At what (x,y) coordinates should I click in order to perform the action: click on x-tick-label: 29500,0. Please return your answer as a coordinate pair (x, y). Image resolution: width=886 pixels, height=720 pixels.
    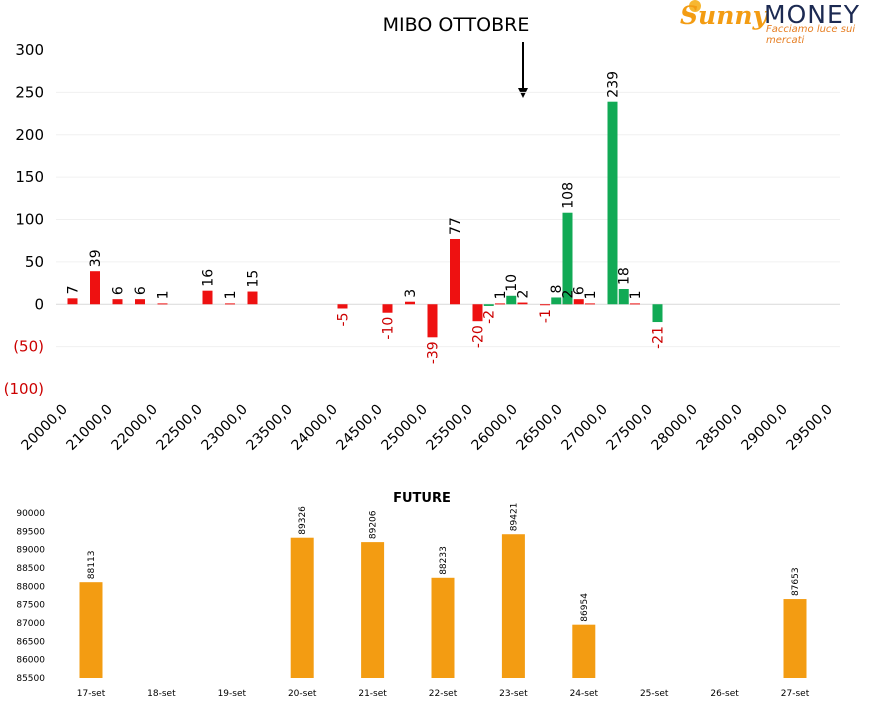
    Looking at the image, I should click on (810, 428).